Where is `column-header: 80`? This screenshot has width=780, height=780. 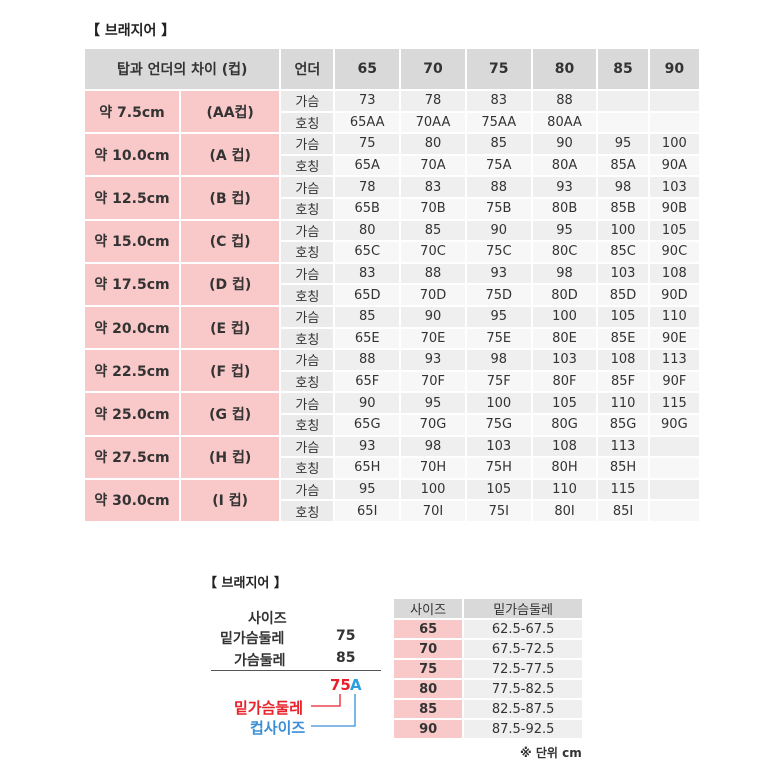 column-header: 80 is located at coordinates (564, 69).